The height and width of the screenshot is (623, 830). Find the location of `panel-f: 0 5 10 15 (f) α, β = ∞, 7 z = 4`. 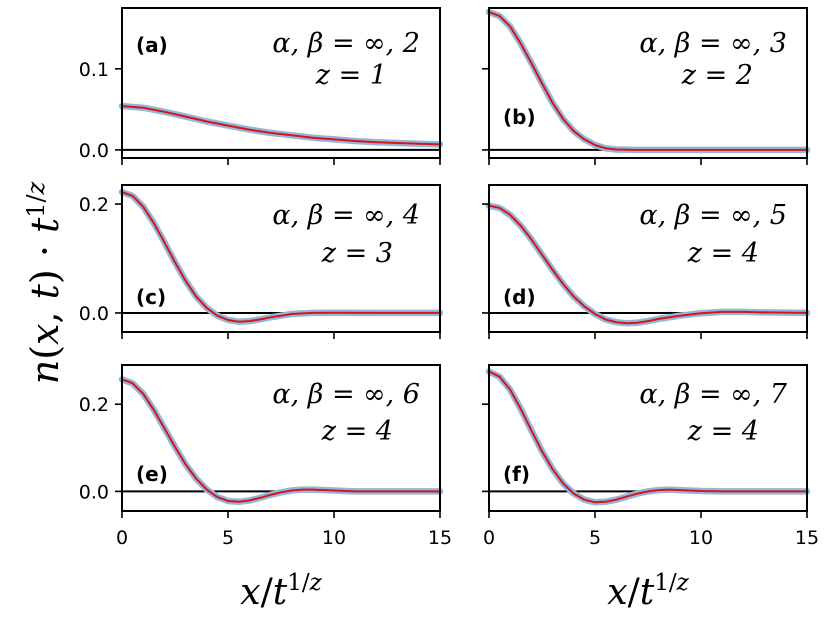

panel-f: 0 5 10 15 (f) α, β = ∞, 7 z = 4 is located at coordinates (650, 456).